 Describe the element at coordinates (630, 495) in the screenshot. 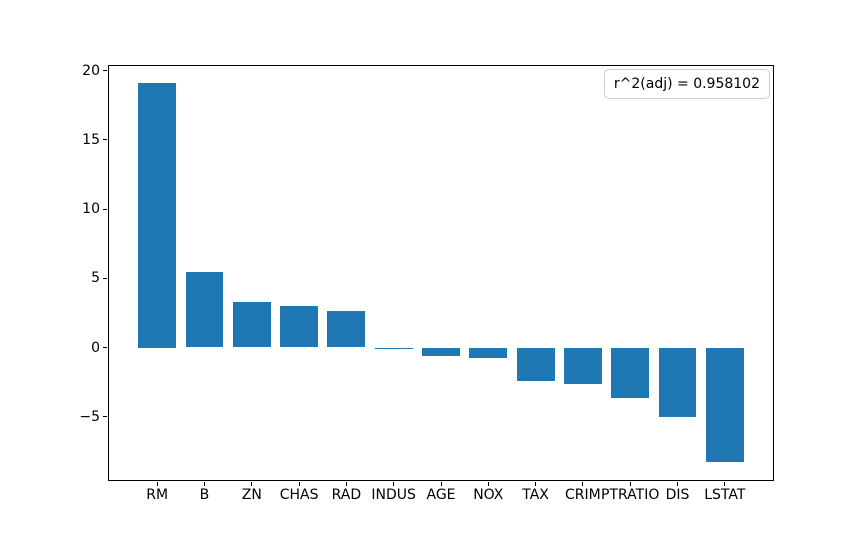

I see `x-tick-label-ptratio: PTRATIO` at that location.